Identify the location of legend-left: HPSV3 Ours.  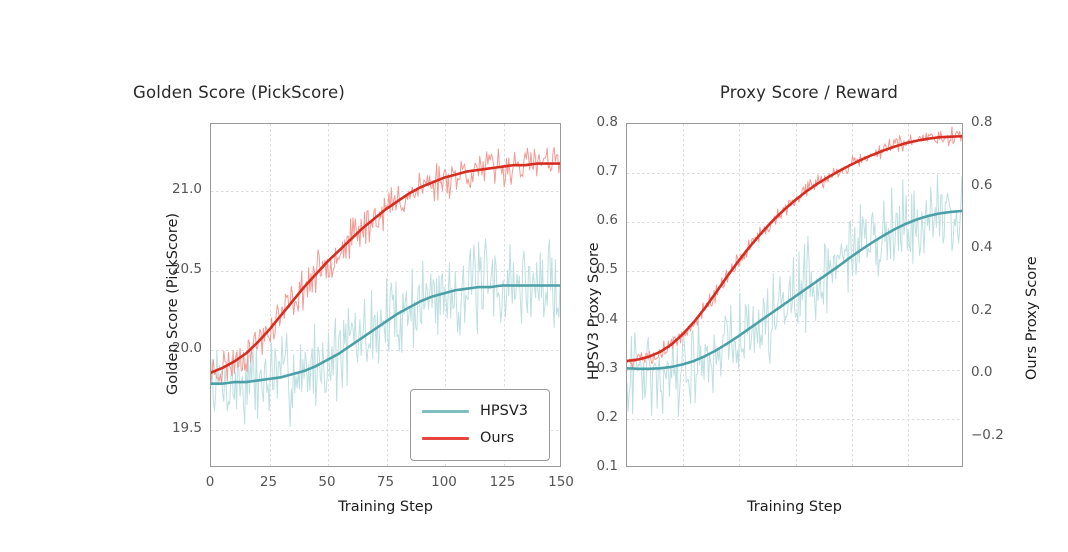
(480, 425).